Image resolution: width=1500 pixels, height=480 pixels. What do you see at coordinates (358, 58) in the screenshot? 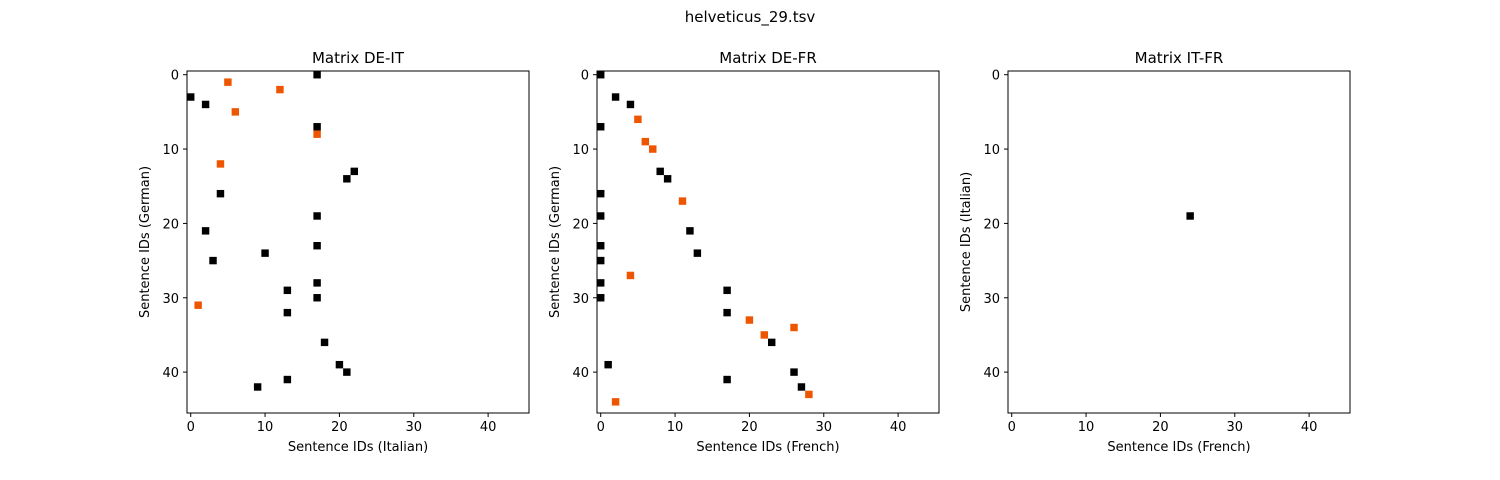
I see `panel-title-de-it: Matrix DE-IT` at bounding box center [358, 58].